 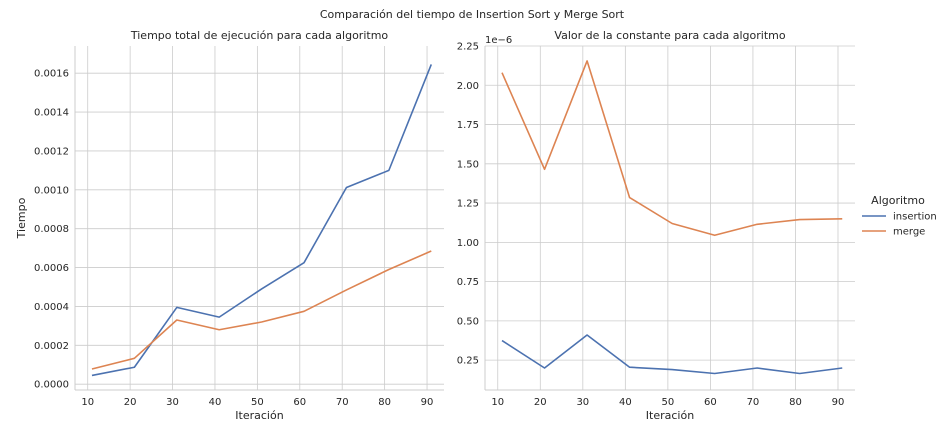 What do you see at coordinates (468, 47) in the screenshot?
I see `y-tick-label: 2.25` at bounding box center [468, 47].